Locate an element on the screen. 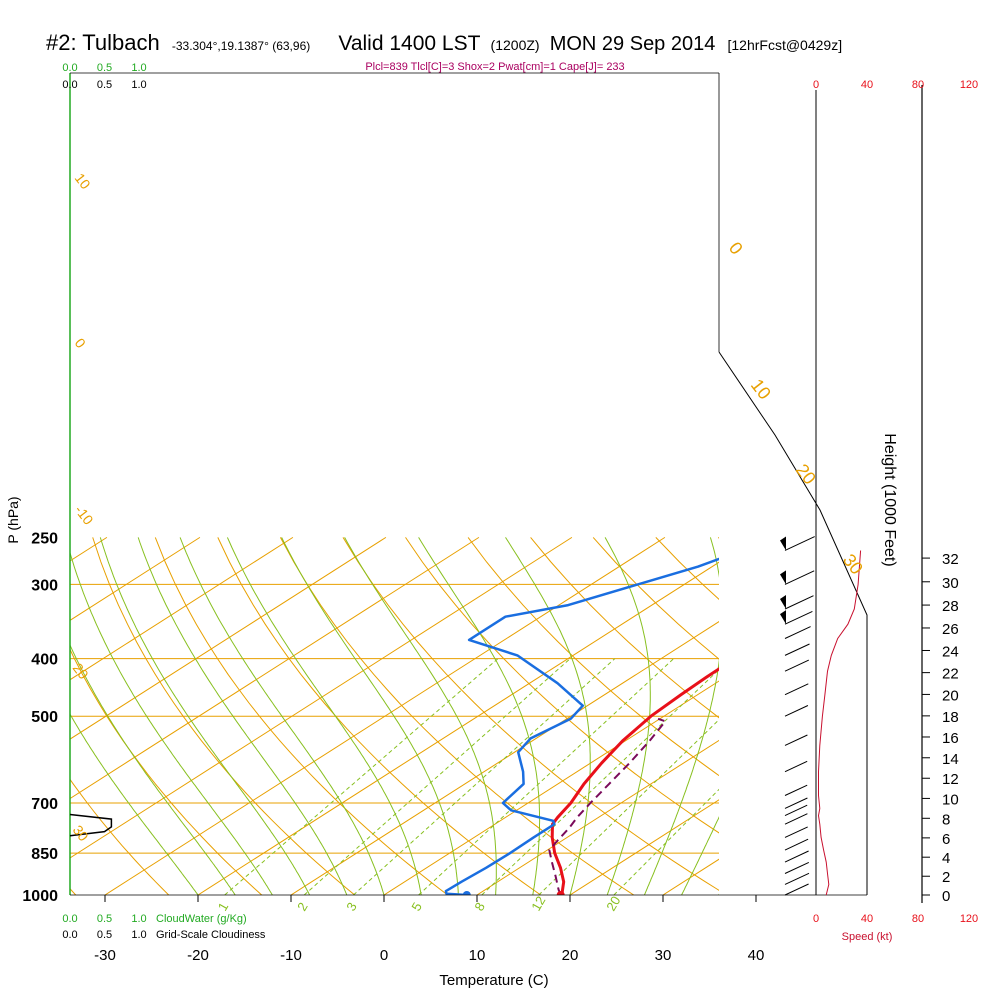 This screenshot has width=1000, height=1000. wind-barbs is located at coordinates (797, 716).